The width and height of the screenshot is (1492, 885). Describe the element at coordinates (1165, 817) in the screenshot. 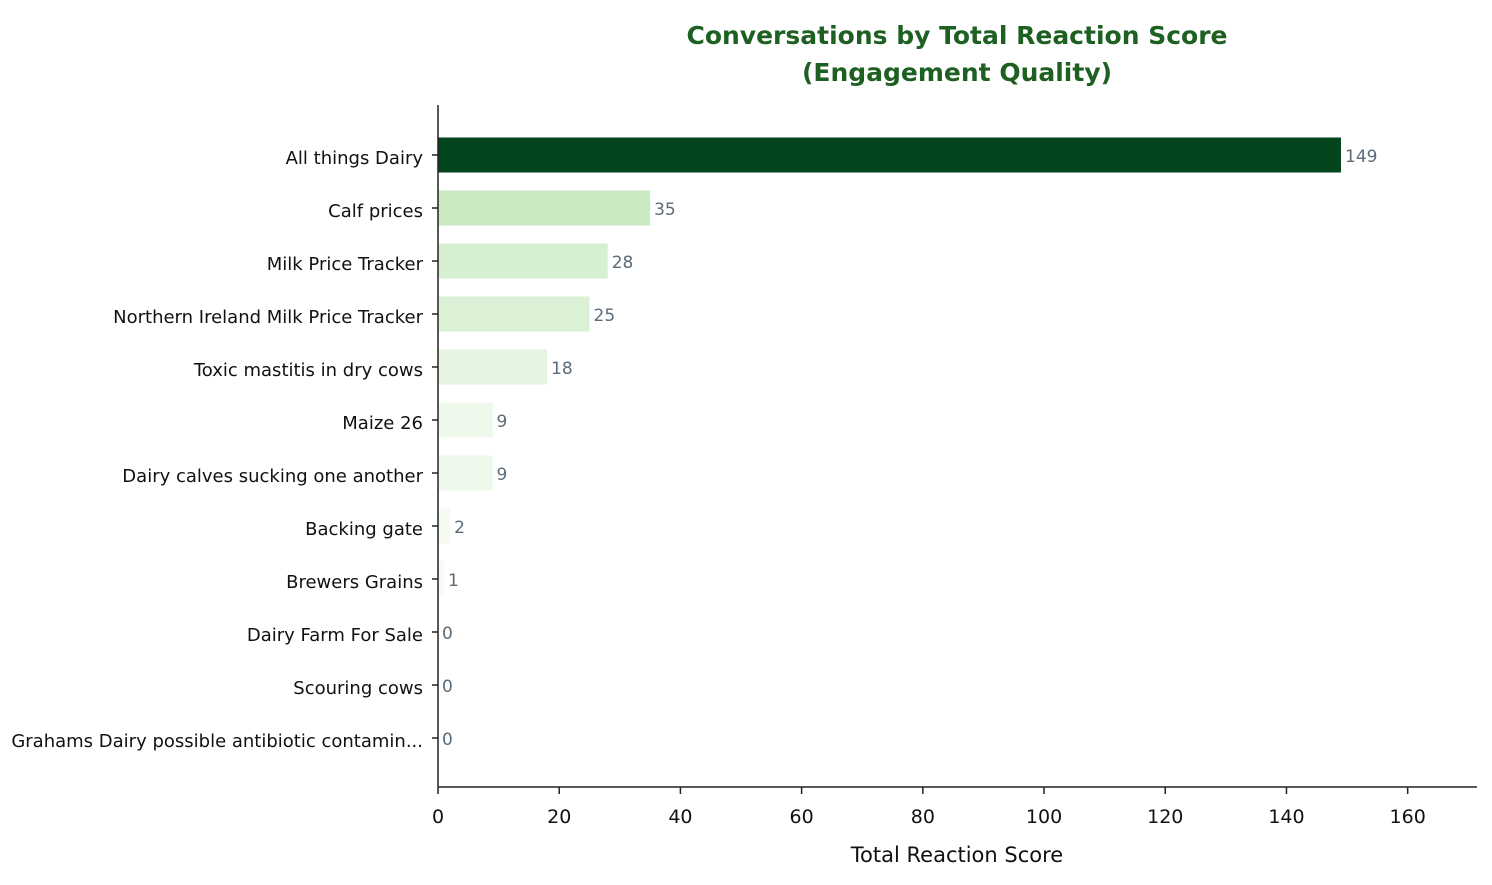

I see `x-tick-label: 120` at that location.